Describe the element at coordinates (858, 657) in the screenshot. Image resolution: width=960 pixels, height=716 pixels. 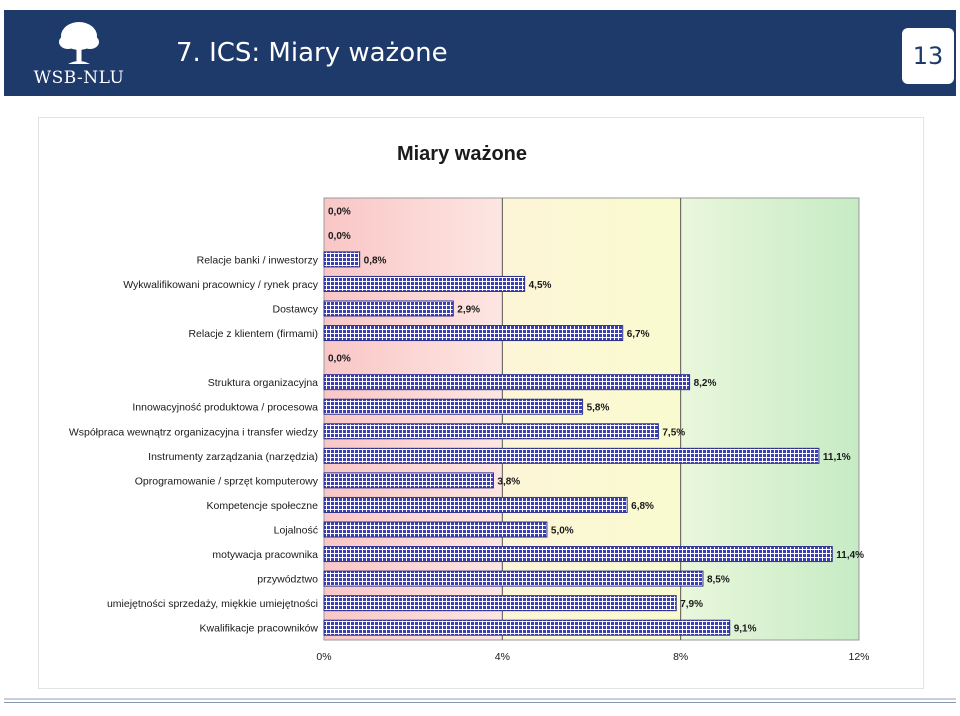
I see `x-tick-label: 12%` at that location.